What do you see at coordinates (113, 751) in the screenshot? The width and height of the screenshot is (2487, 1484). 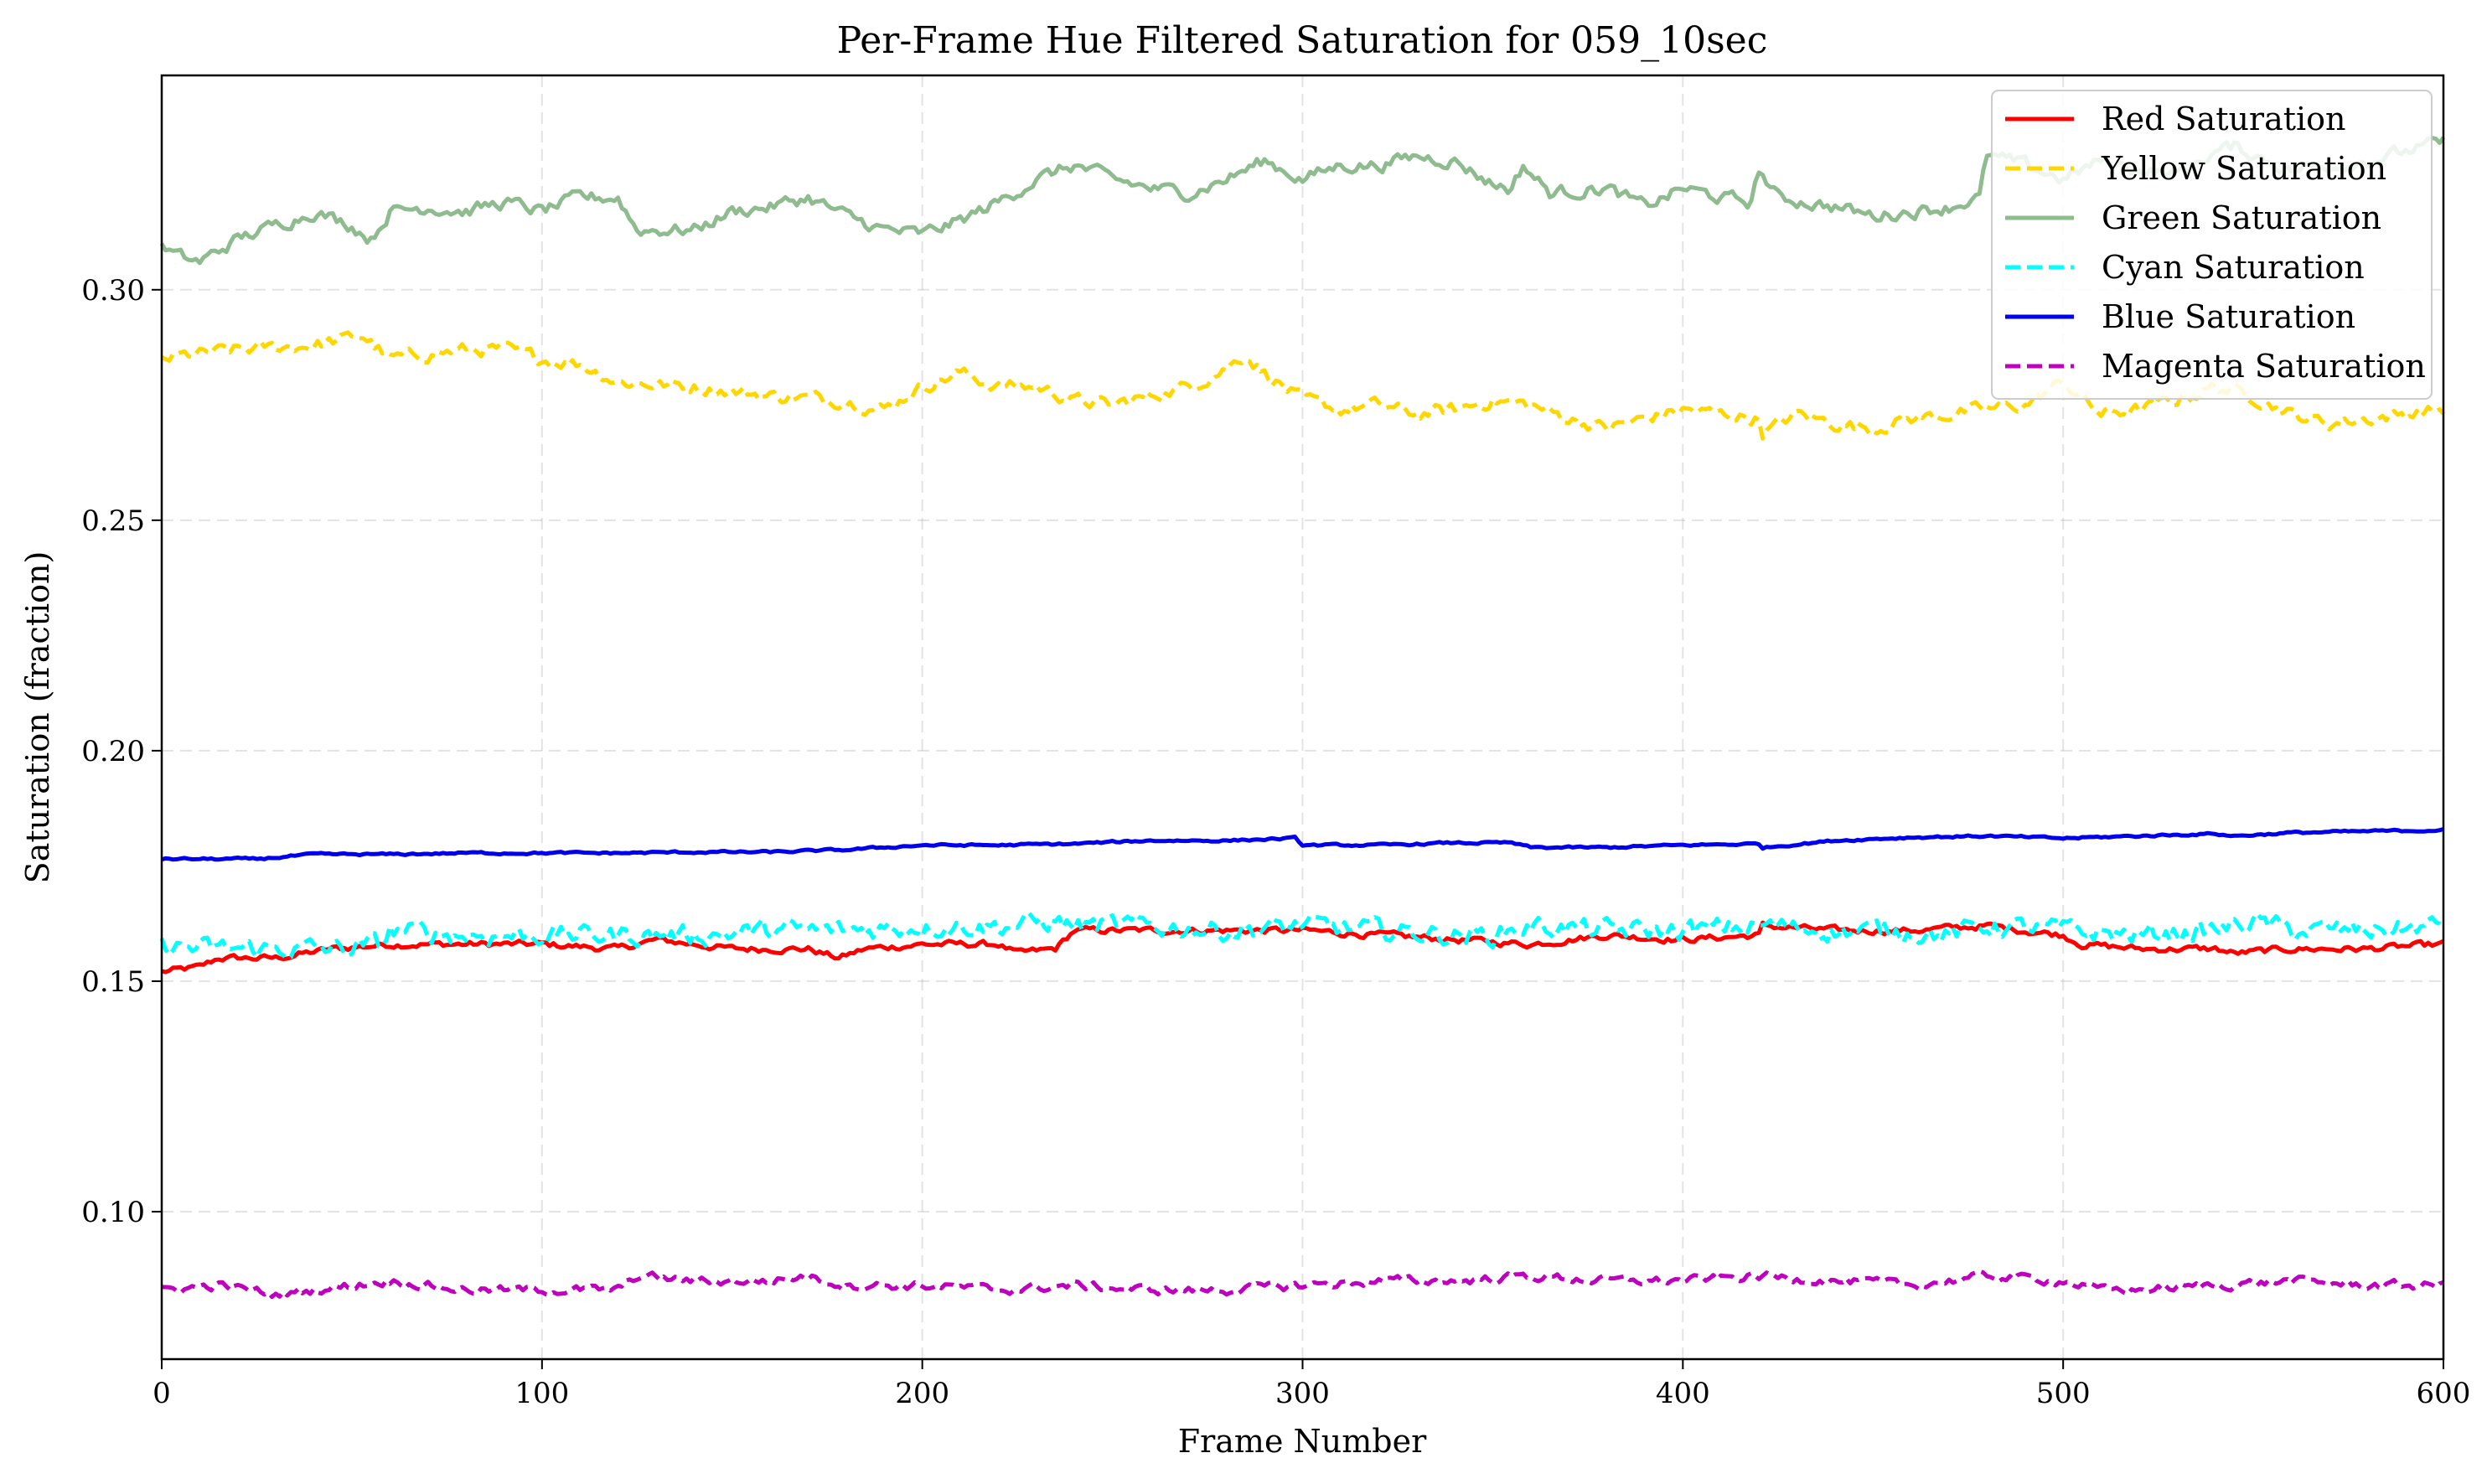 I see `y-tick-label: 0.20` at bounding box center [113, 751].